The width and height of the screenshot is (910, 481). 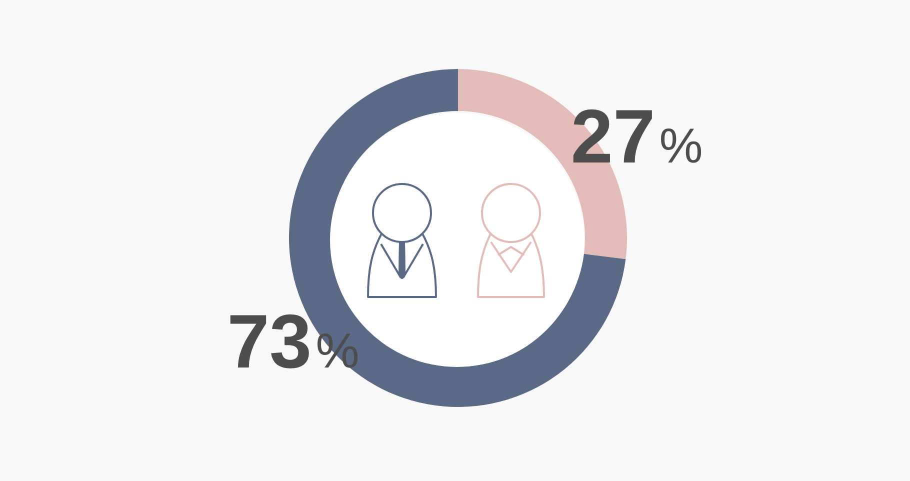 I want to click on data-label: 27%, so click(x=636, y=137).